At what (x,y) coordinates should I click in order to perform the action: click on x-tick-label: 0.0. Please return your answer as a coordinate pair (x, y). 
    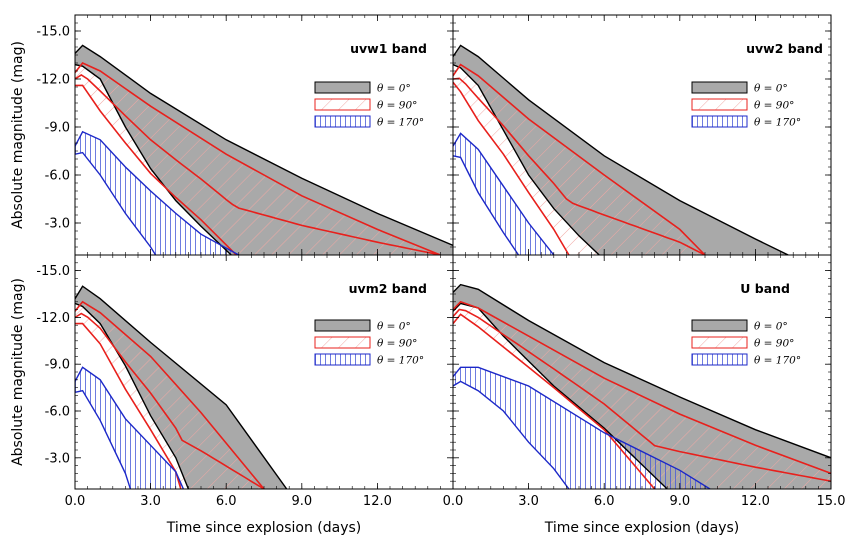
    Looking at the image, I should click on (453, 501).